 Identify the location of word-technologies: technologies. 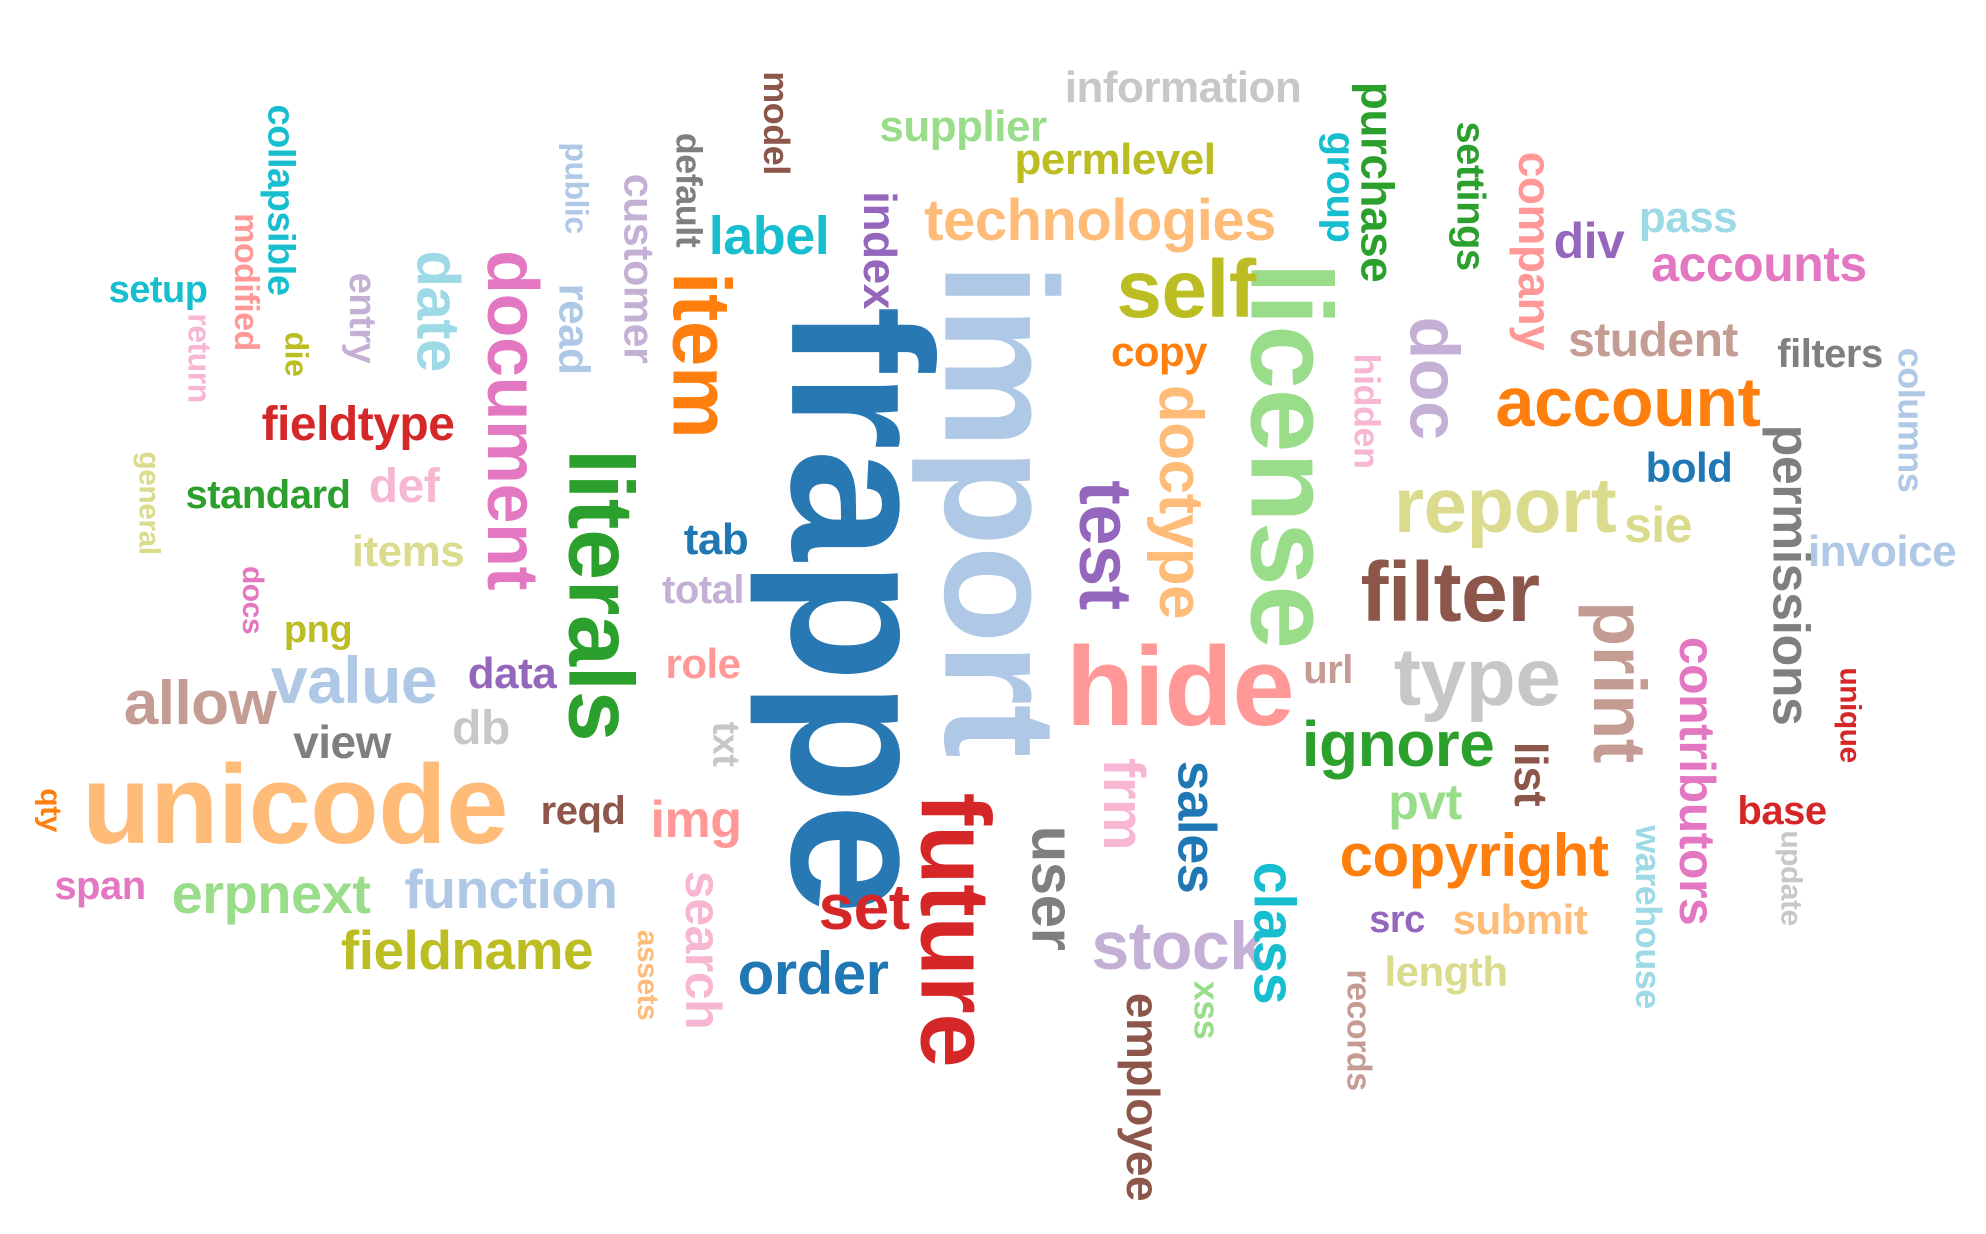
(1100, 220).